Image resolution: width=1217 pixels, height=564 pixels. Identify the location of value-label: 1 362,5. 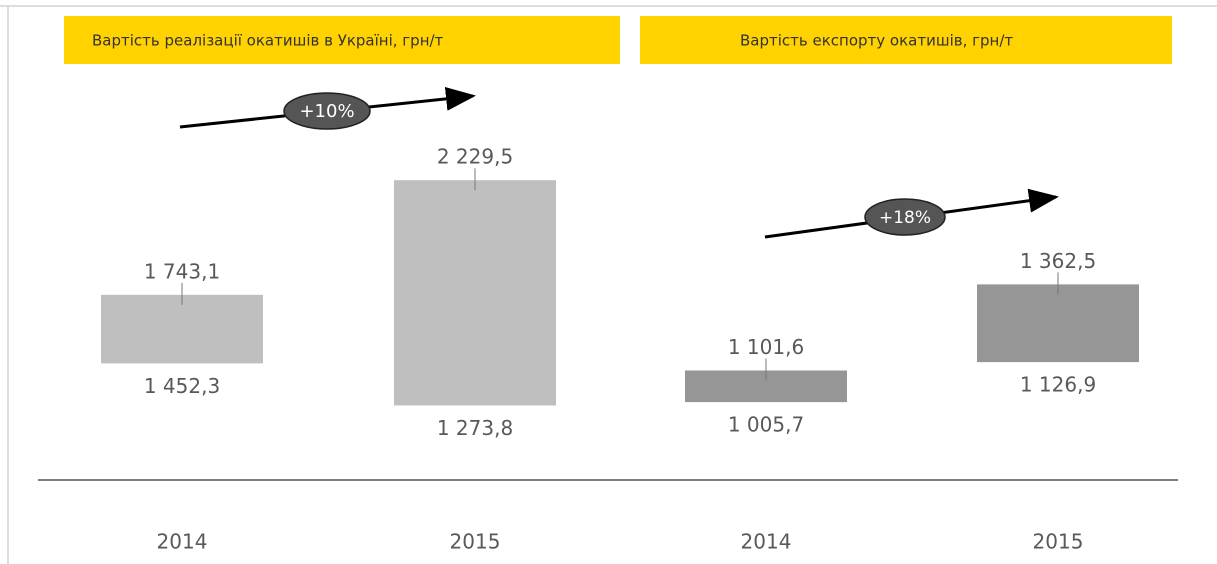
(1058, 261).